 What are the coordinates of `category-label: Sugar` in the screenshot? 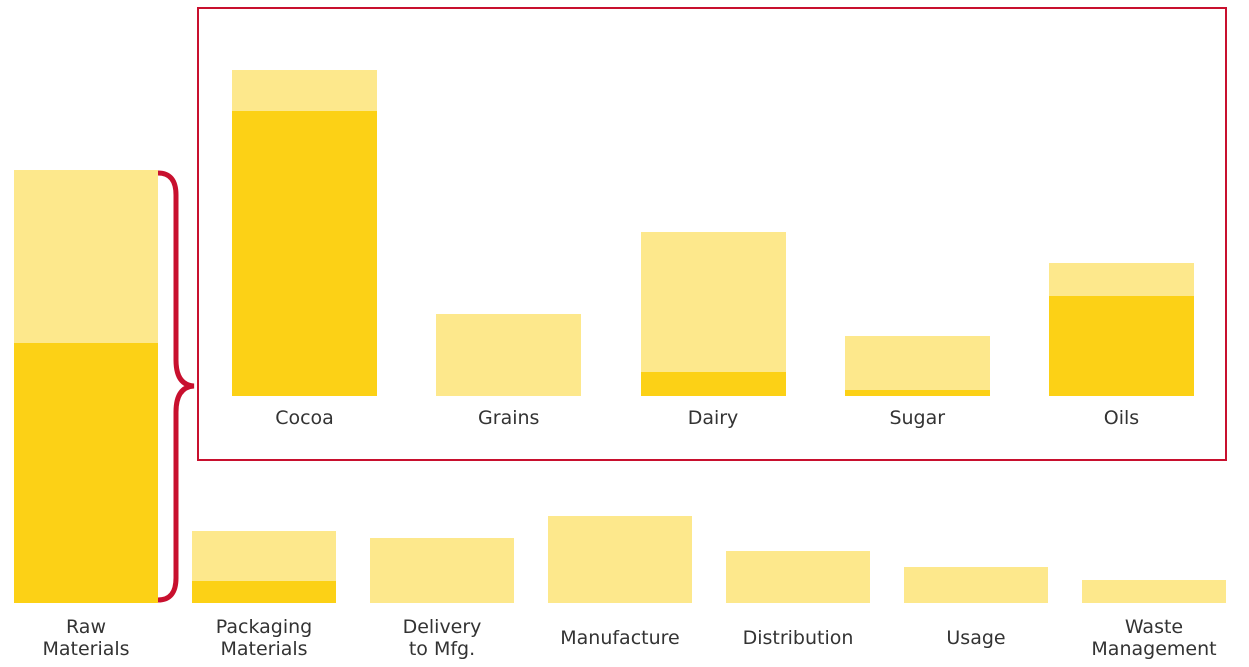 It's located at (917, 418).